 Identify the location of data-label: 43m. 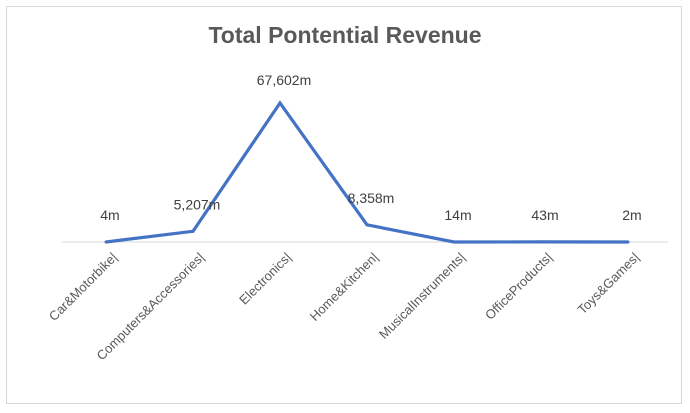
(544, 215).